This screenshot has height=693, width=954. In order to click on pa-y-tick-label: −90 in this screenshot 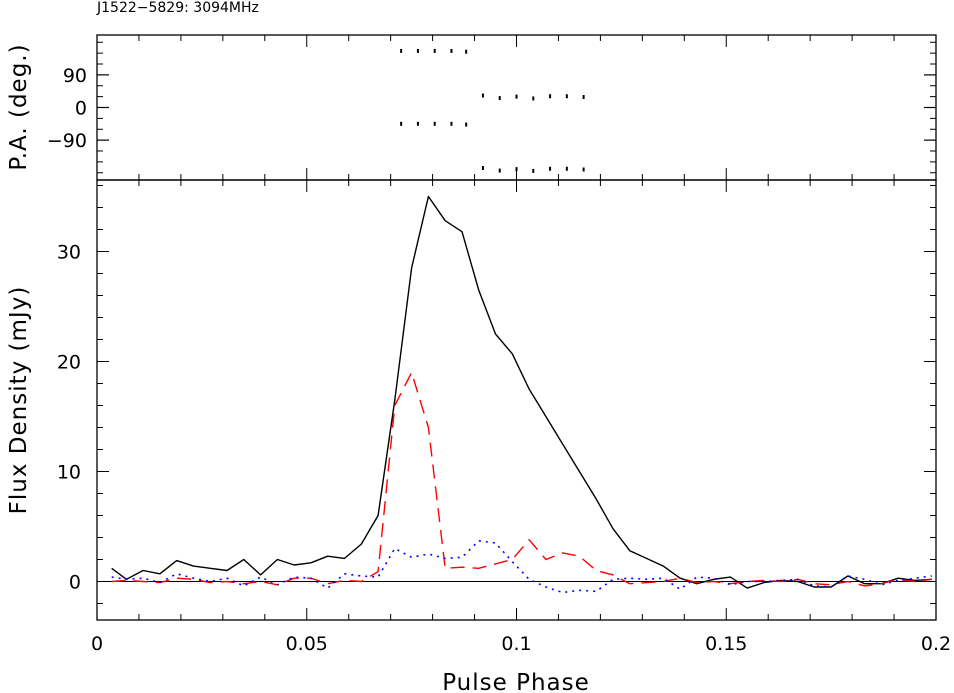, I will do `click(67, 141)`.